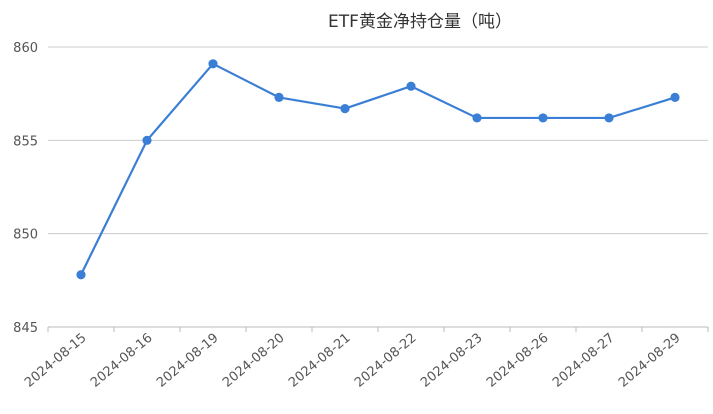 The height and width of the screenshot is (414, 713). Describe the element at coordinates (650, 361) in the screenshot. I see `x-tick-label: 2024-08-29` at that location.